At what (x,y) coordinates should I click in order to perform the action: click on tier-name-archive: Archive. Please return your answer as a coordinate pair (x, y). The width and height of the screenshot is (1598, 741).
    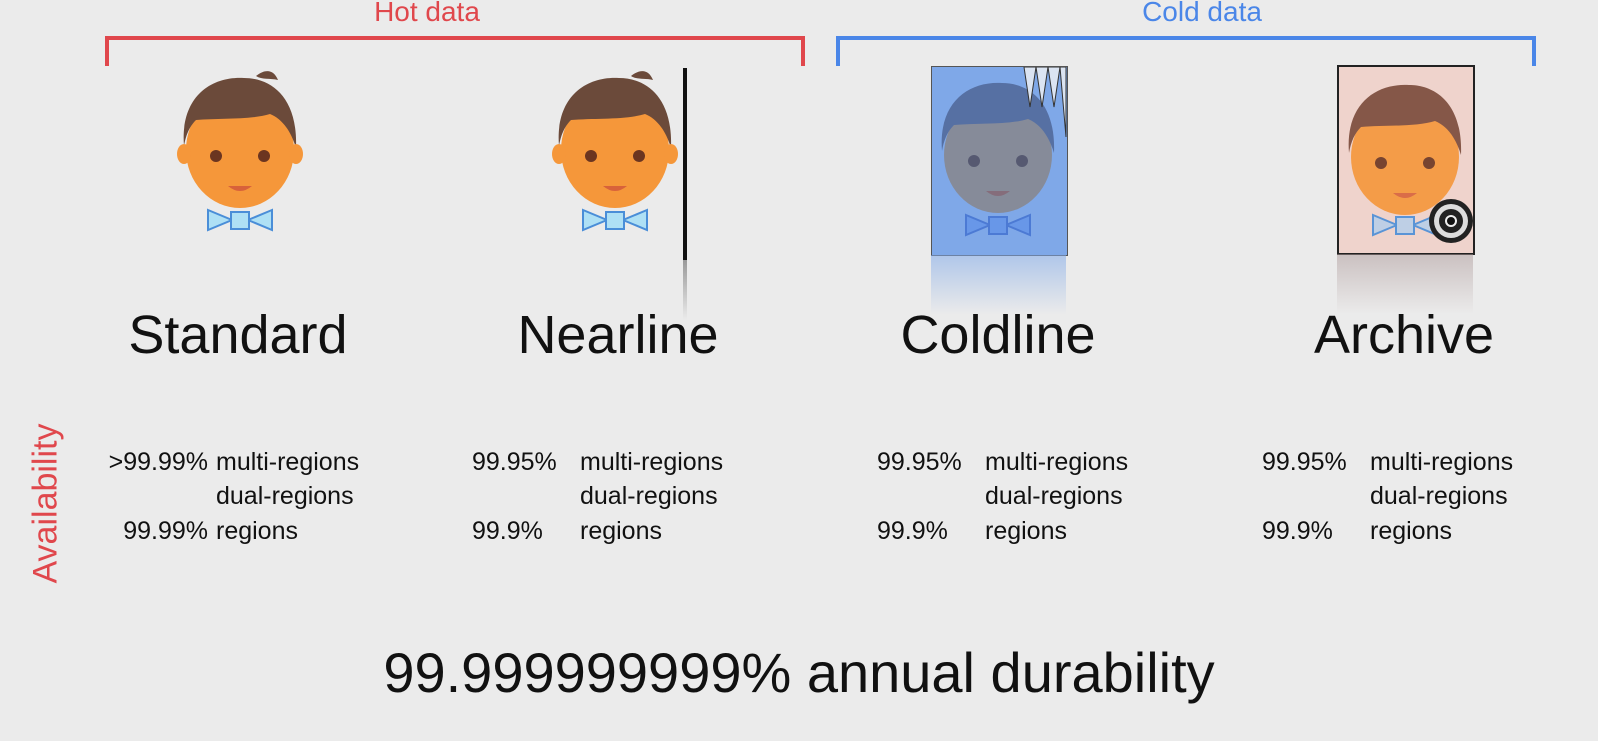
    Looking at the image, I should click on (1404, 335).